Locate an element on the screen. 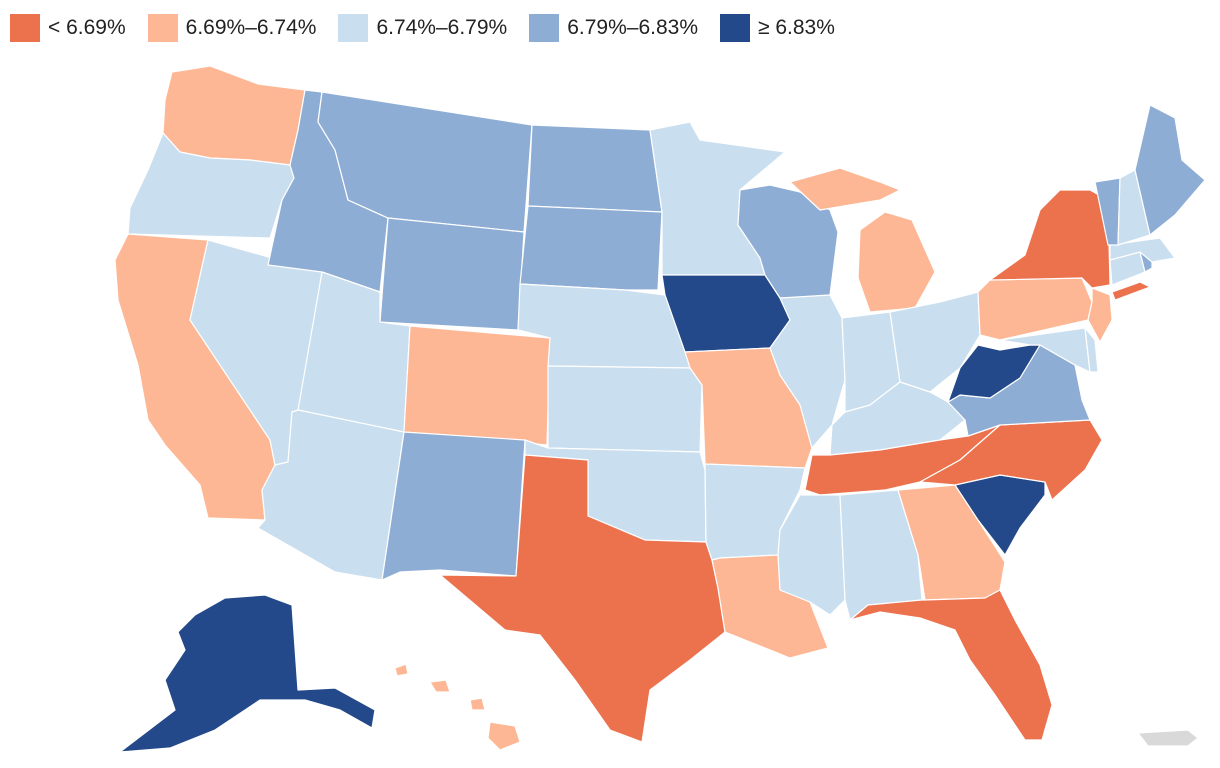 The width and height of the screenshot is (1220, 768). state-ak is located at coordinates (247, 673).